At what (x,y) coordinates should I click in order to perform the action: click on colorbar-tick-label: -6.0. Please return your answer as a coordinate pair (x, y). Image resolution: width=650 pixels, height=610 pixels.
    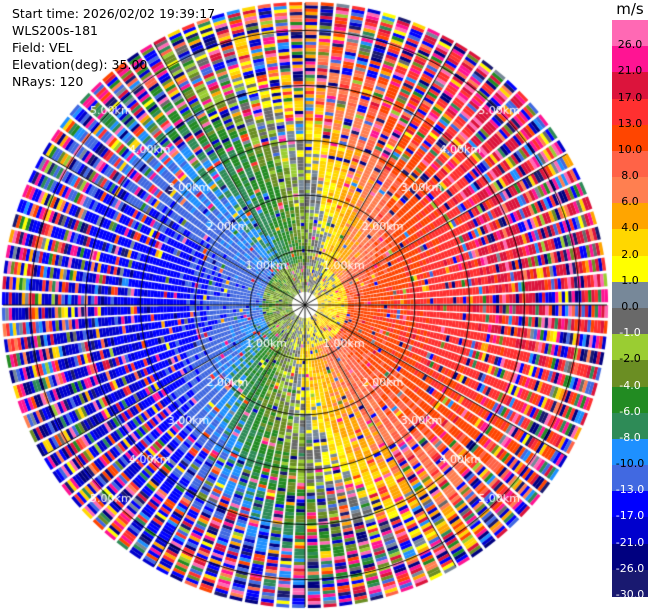
    Looking at the image, I should click on (630, 411).